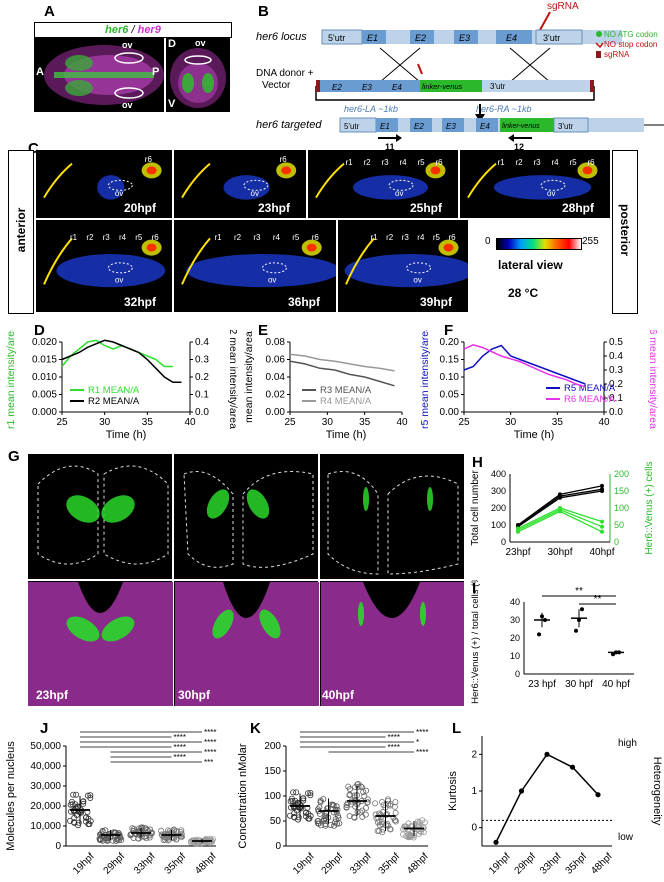  I want to click on c-rhombomere-4-2: r3, so click(107, 237).